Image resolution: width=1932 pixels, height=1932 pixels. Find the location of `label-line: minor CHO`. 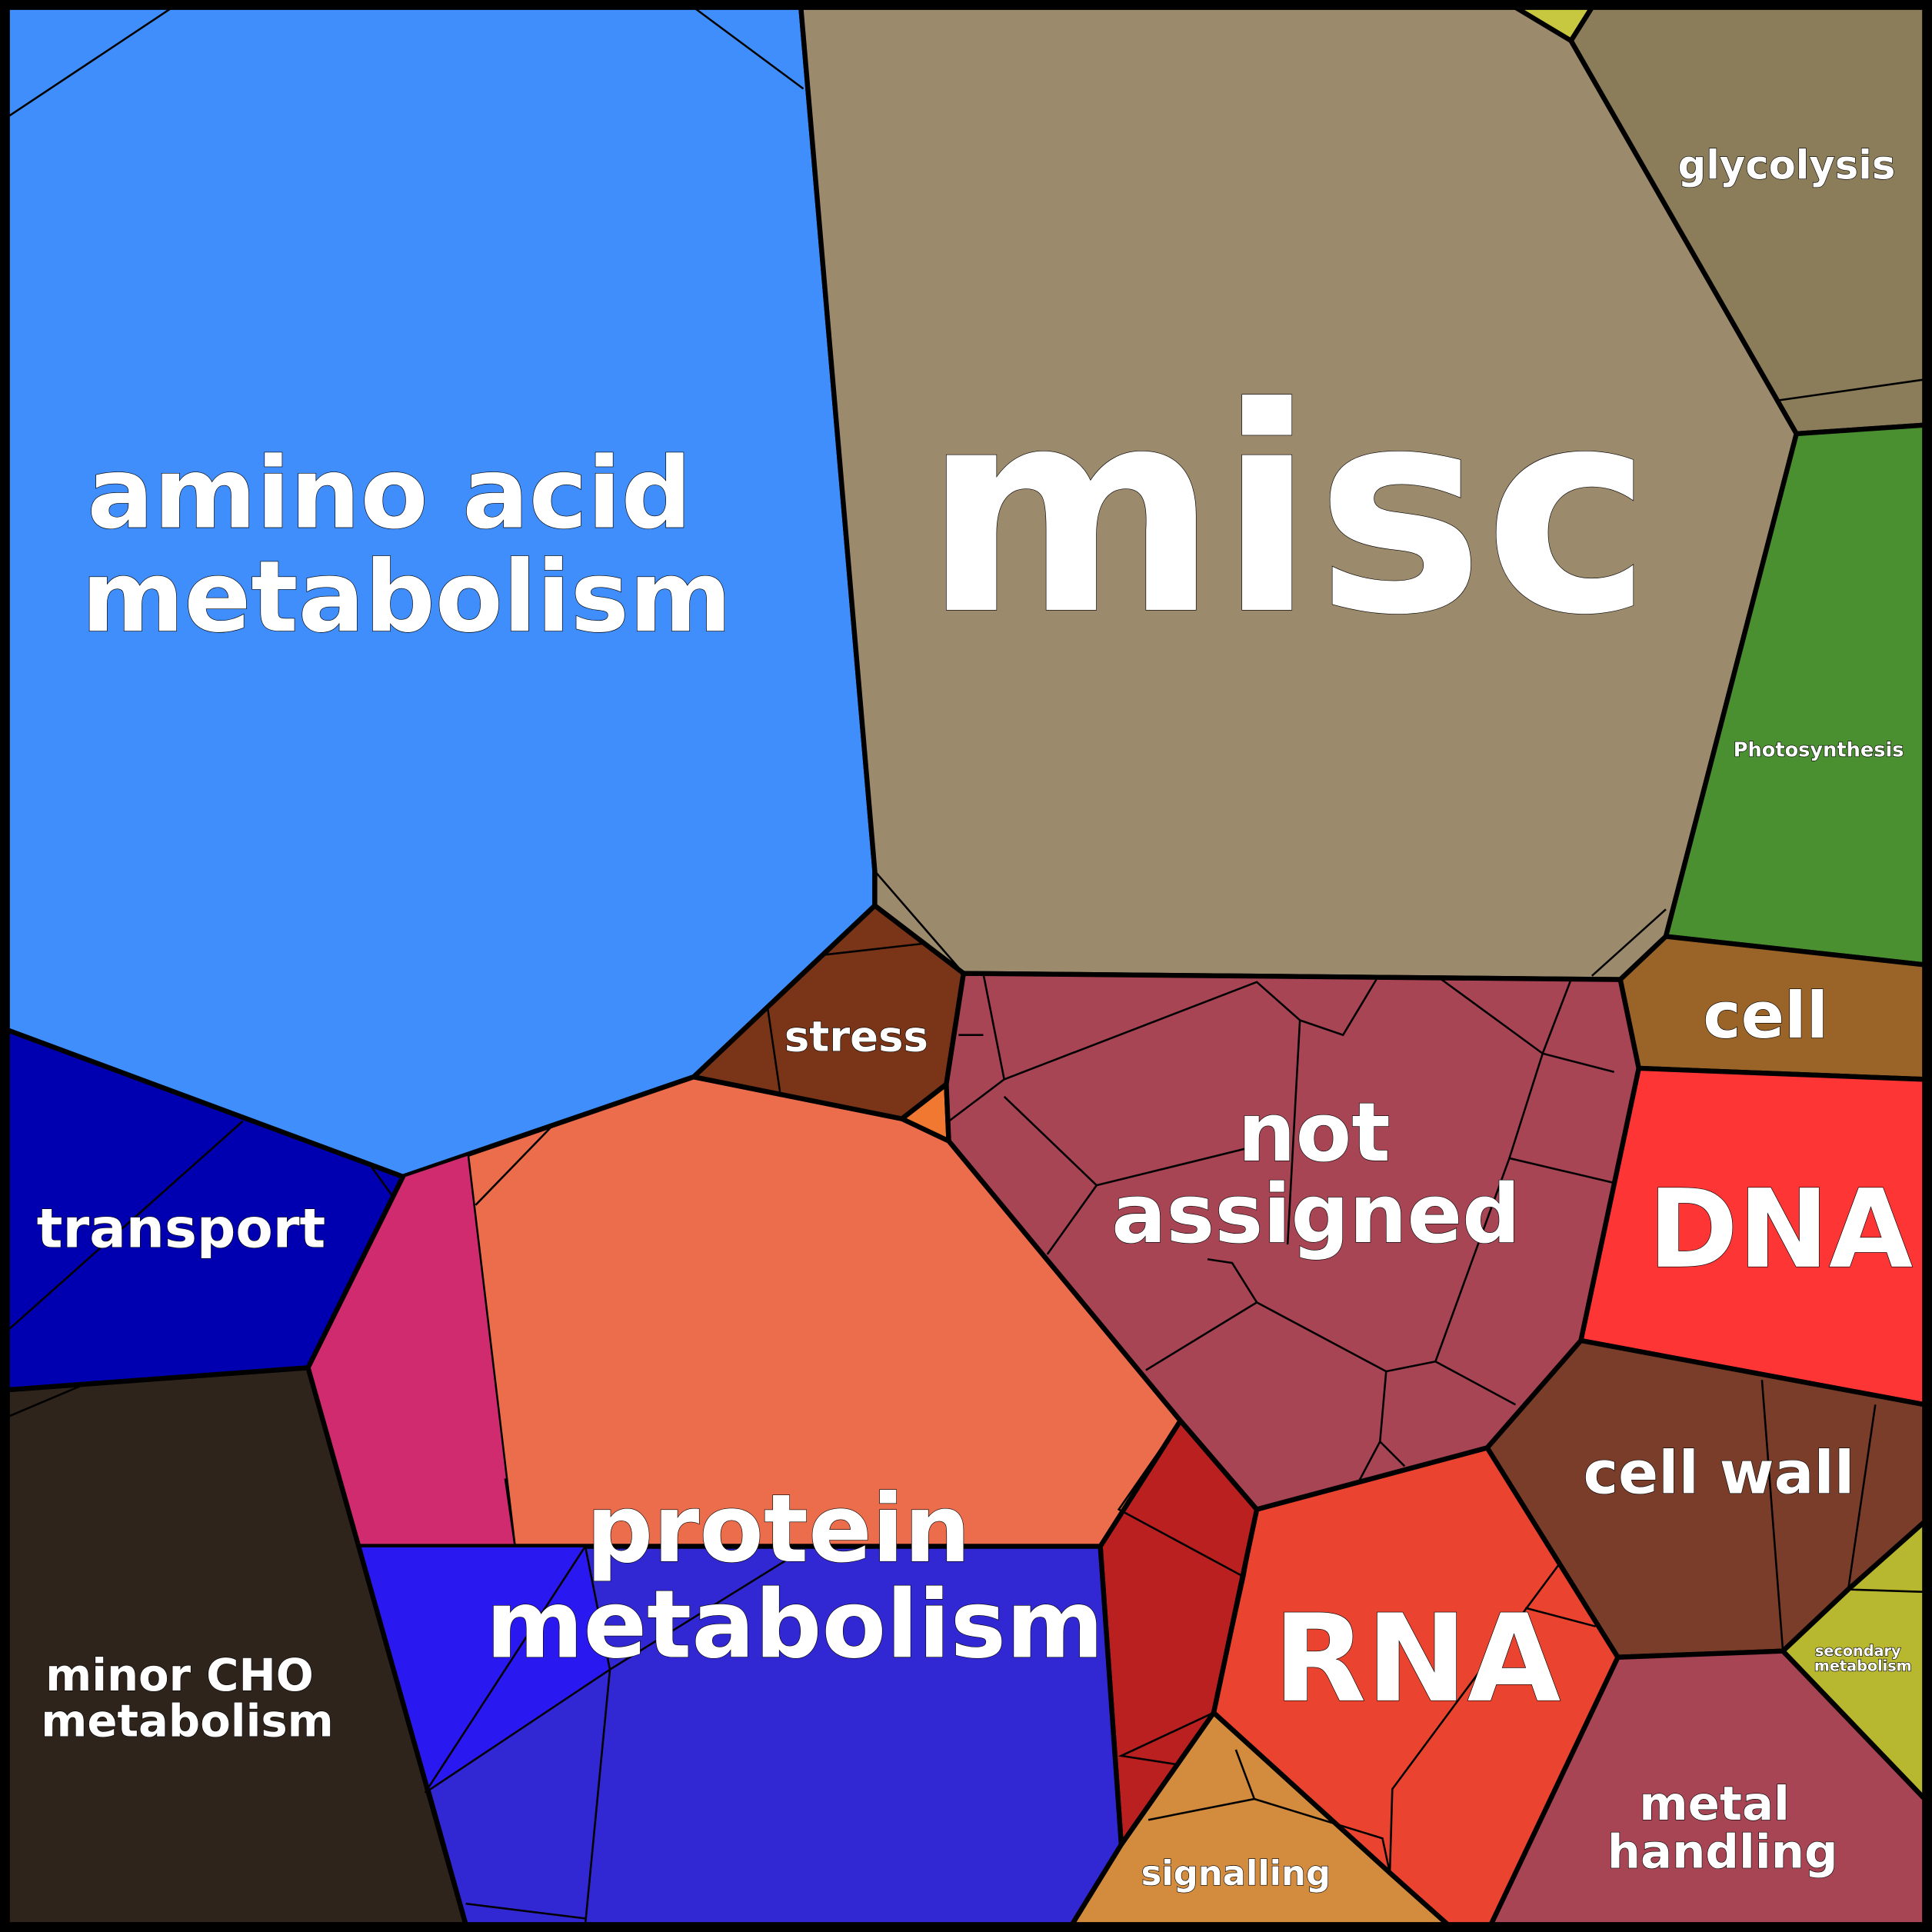

label-line: minor CHO is located at coordinates (179, 1675).